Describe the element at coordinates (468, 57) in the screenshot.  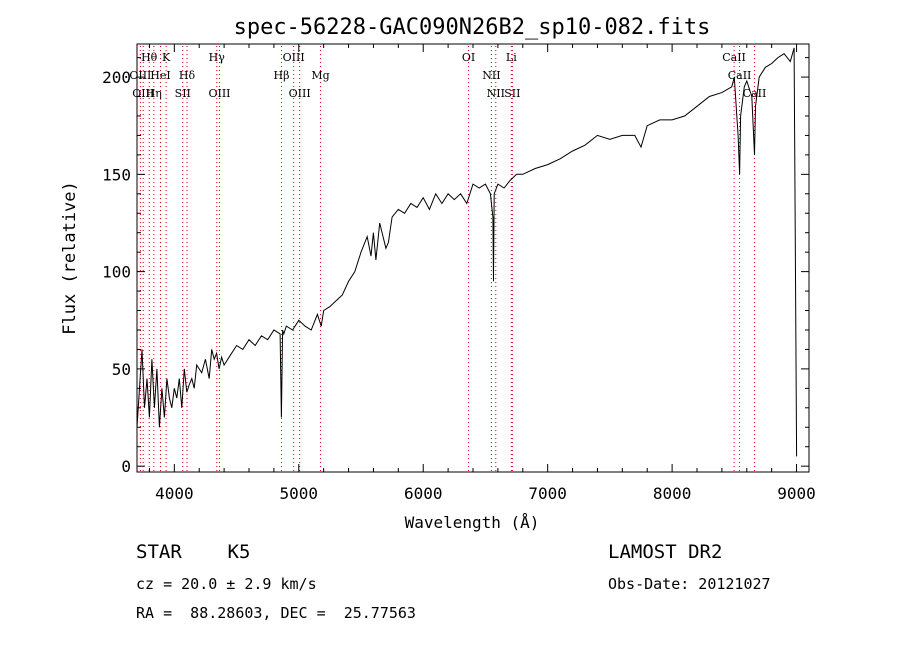
I see `line-marker-label: OI` at that location.